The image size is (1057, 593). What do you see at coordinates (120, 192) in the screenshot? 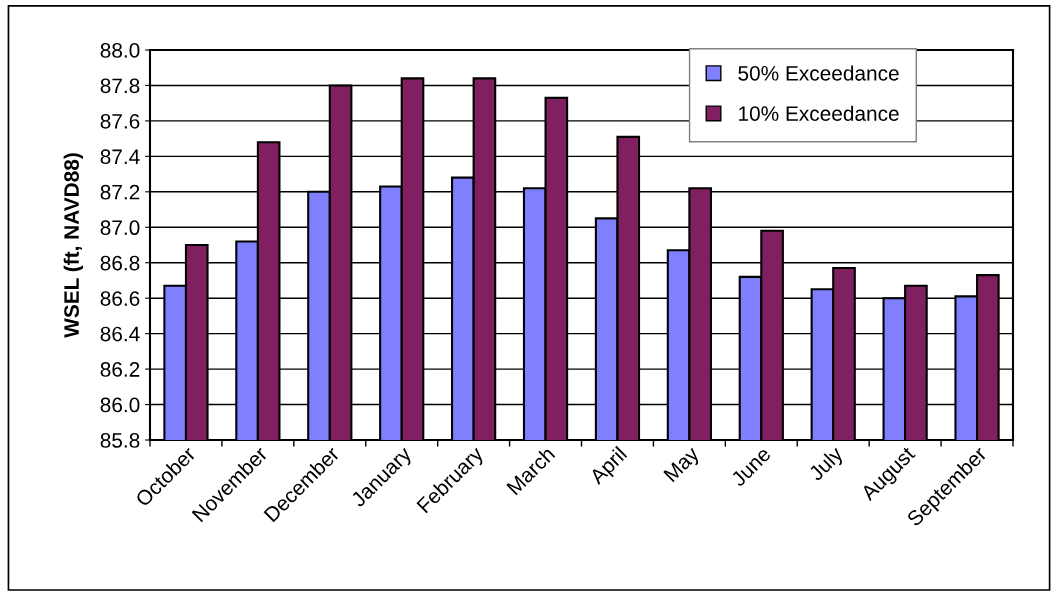
I see `y-tick-label: 87.2` at bounding box center [120, 192].